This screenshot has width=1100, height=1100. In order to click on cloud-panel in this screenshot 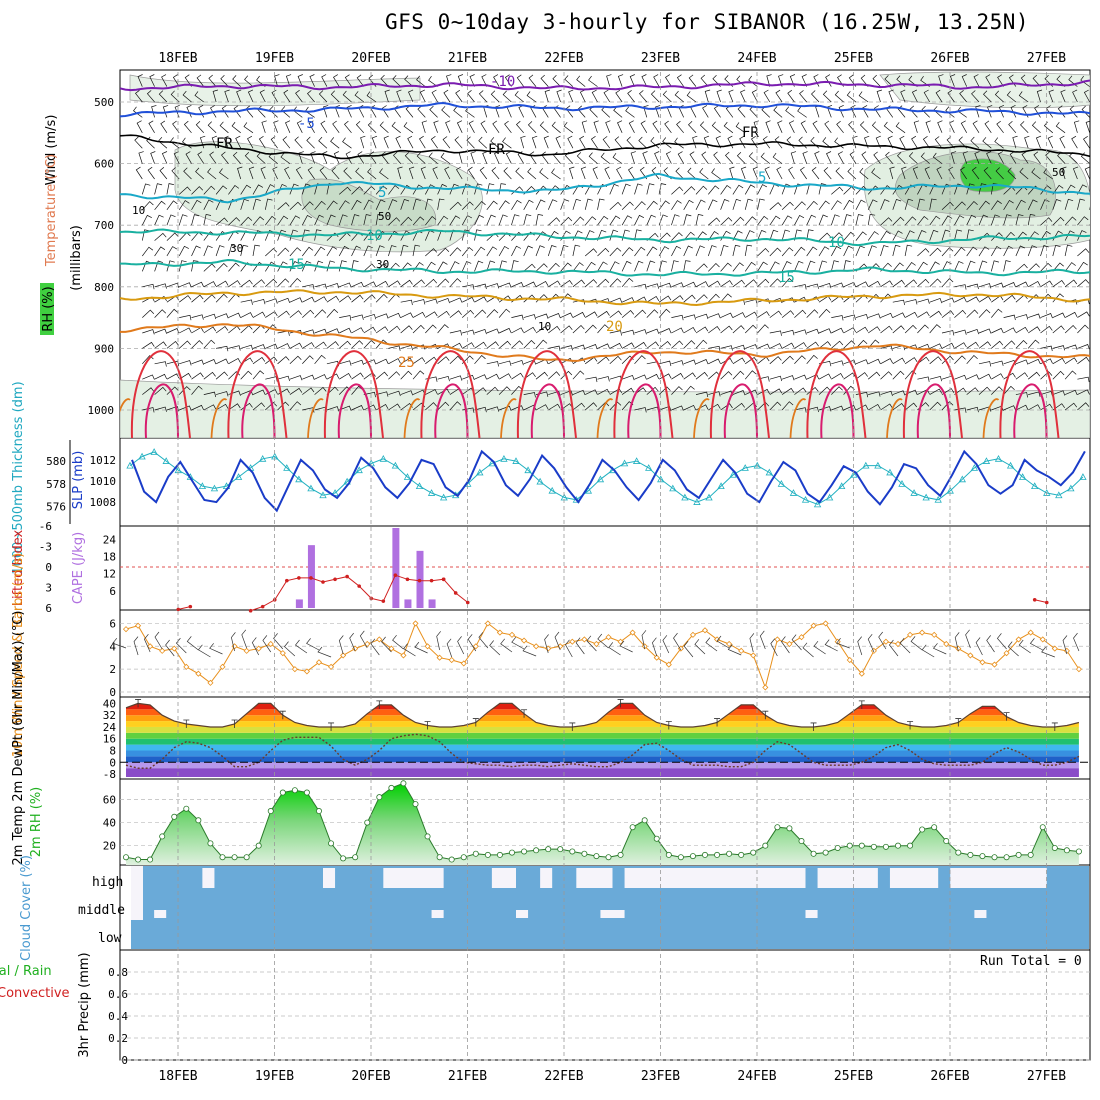, I will do `click(610, 907)`.